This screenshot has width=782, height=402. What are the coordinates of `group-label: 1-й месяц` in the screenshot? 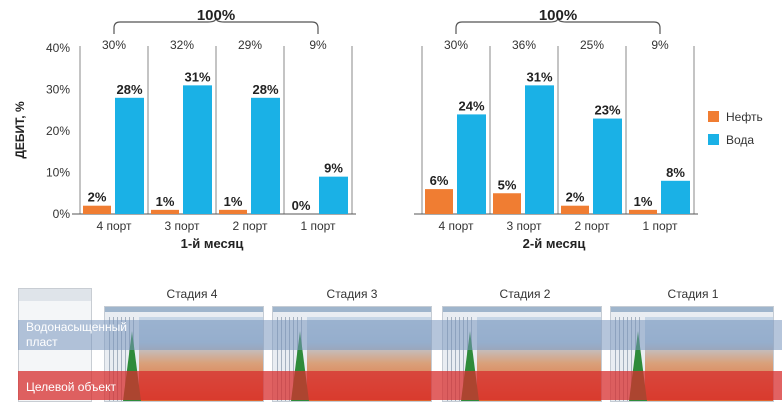 It's located at (212, 243).